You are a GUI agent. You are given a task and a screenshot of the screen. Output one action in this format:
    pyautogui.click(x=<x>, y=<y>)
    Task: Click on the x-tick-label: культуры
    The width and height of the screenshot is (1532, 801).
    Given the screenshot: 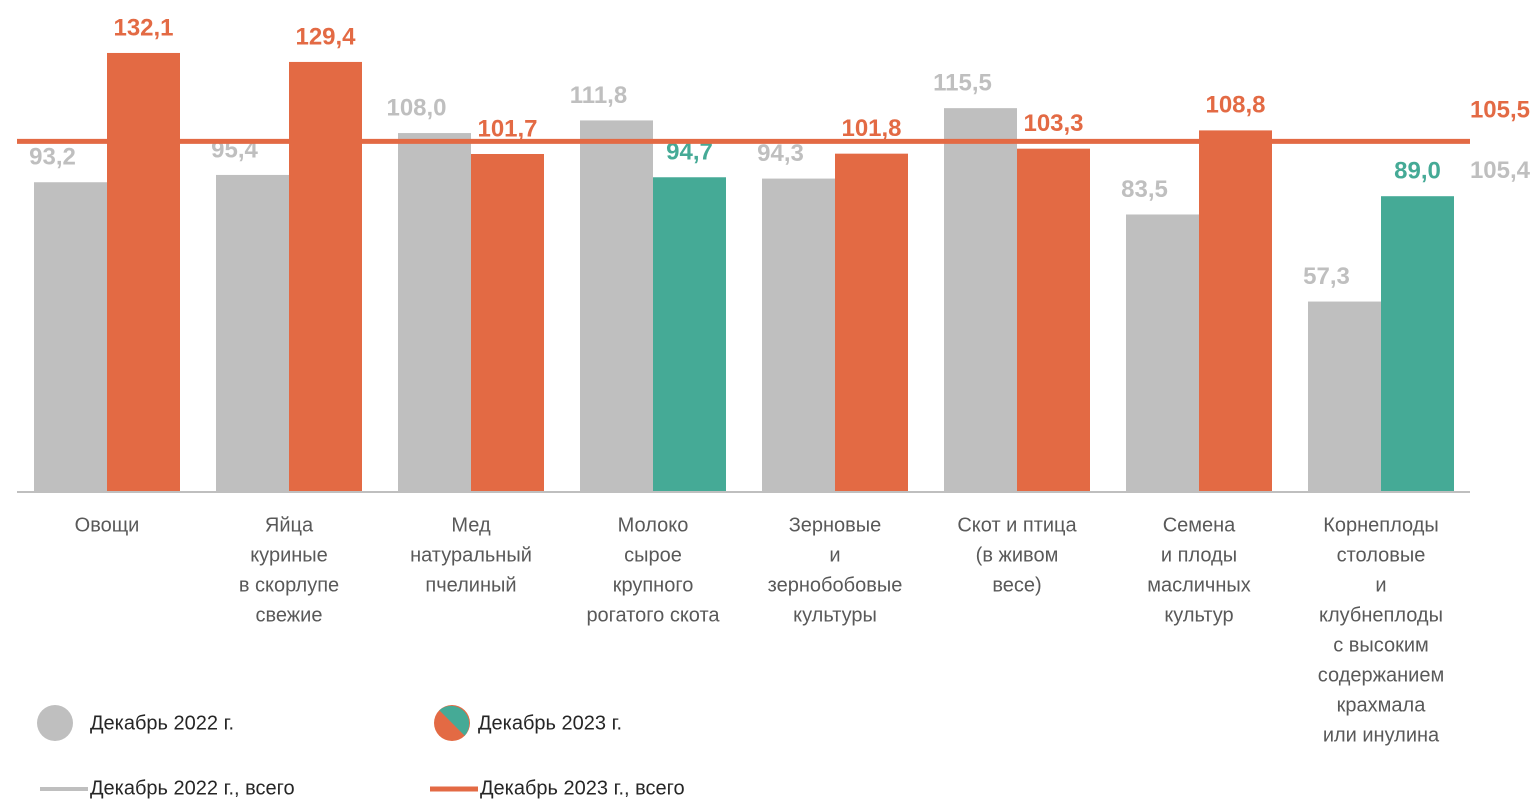 What is the action you would take?
    pyautogui.click(x=835, y=615)
    